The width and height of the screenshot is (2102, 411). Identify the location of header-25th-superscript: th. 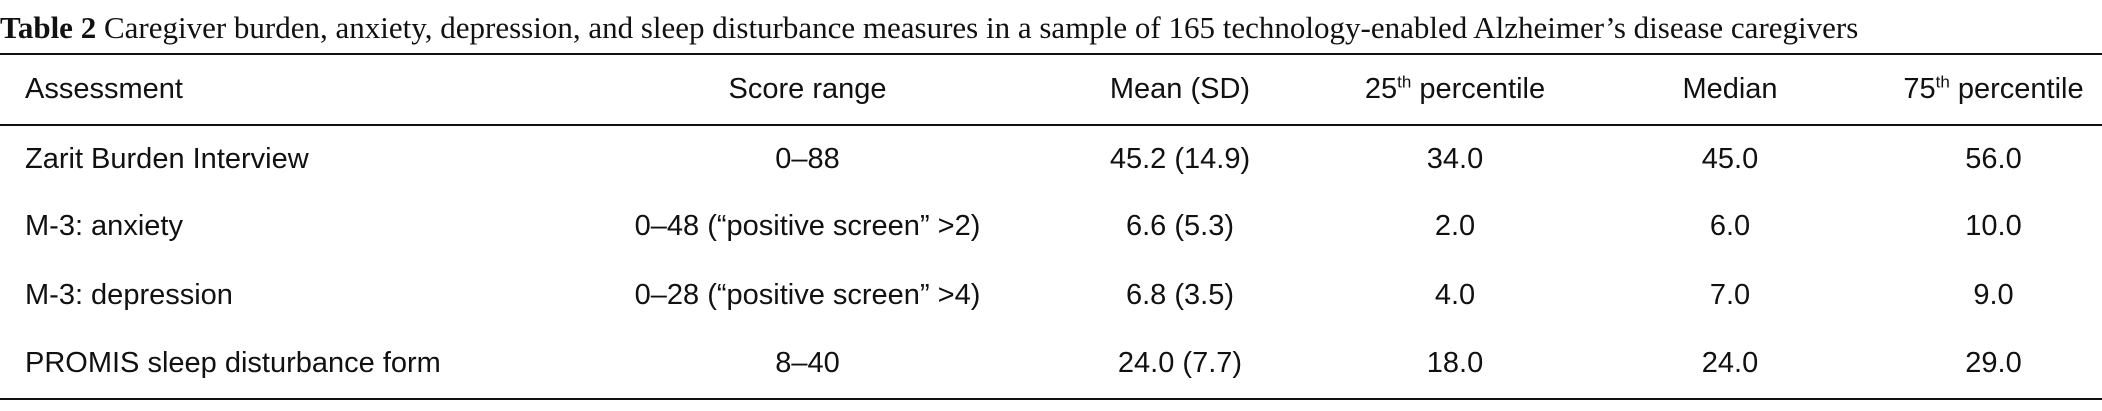
(1404, 82).